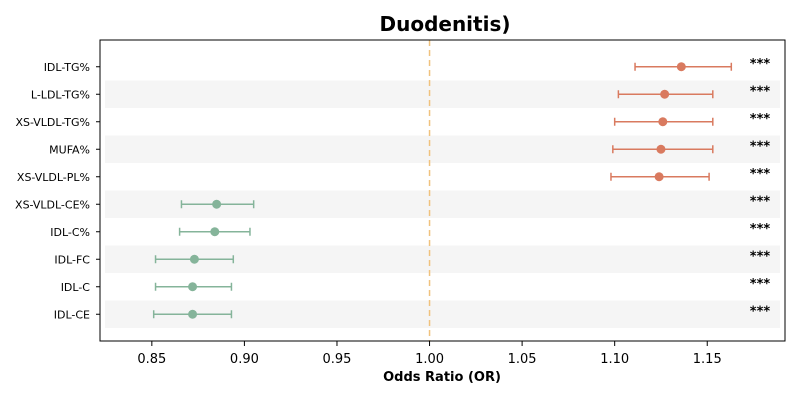  Describe the element at coordinates (444, 24) in the screenshot. I see `chart-title: Duodenitis)` at that location.